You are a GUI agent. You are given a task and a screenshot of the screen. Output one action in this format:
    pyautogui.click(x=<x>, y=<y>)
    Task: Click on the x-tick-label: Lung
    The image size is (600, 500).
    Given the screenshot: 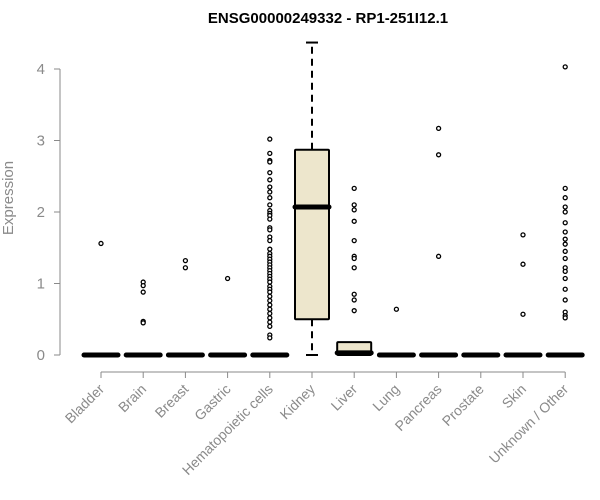 What is the action you would take?
    pyautogui.click(x=385, y=397)
    